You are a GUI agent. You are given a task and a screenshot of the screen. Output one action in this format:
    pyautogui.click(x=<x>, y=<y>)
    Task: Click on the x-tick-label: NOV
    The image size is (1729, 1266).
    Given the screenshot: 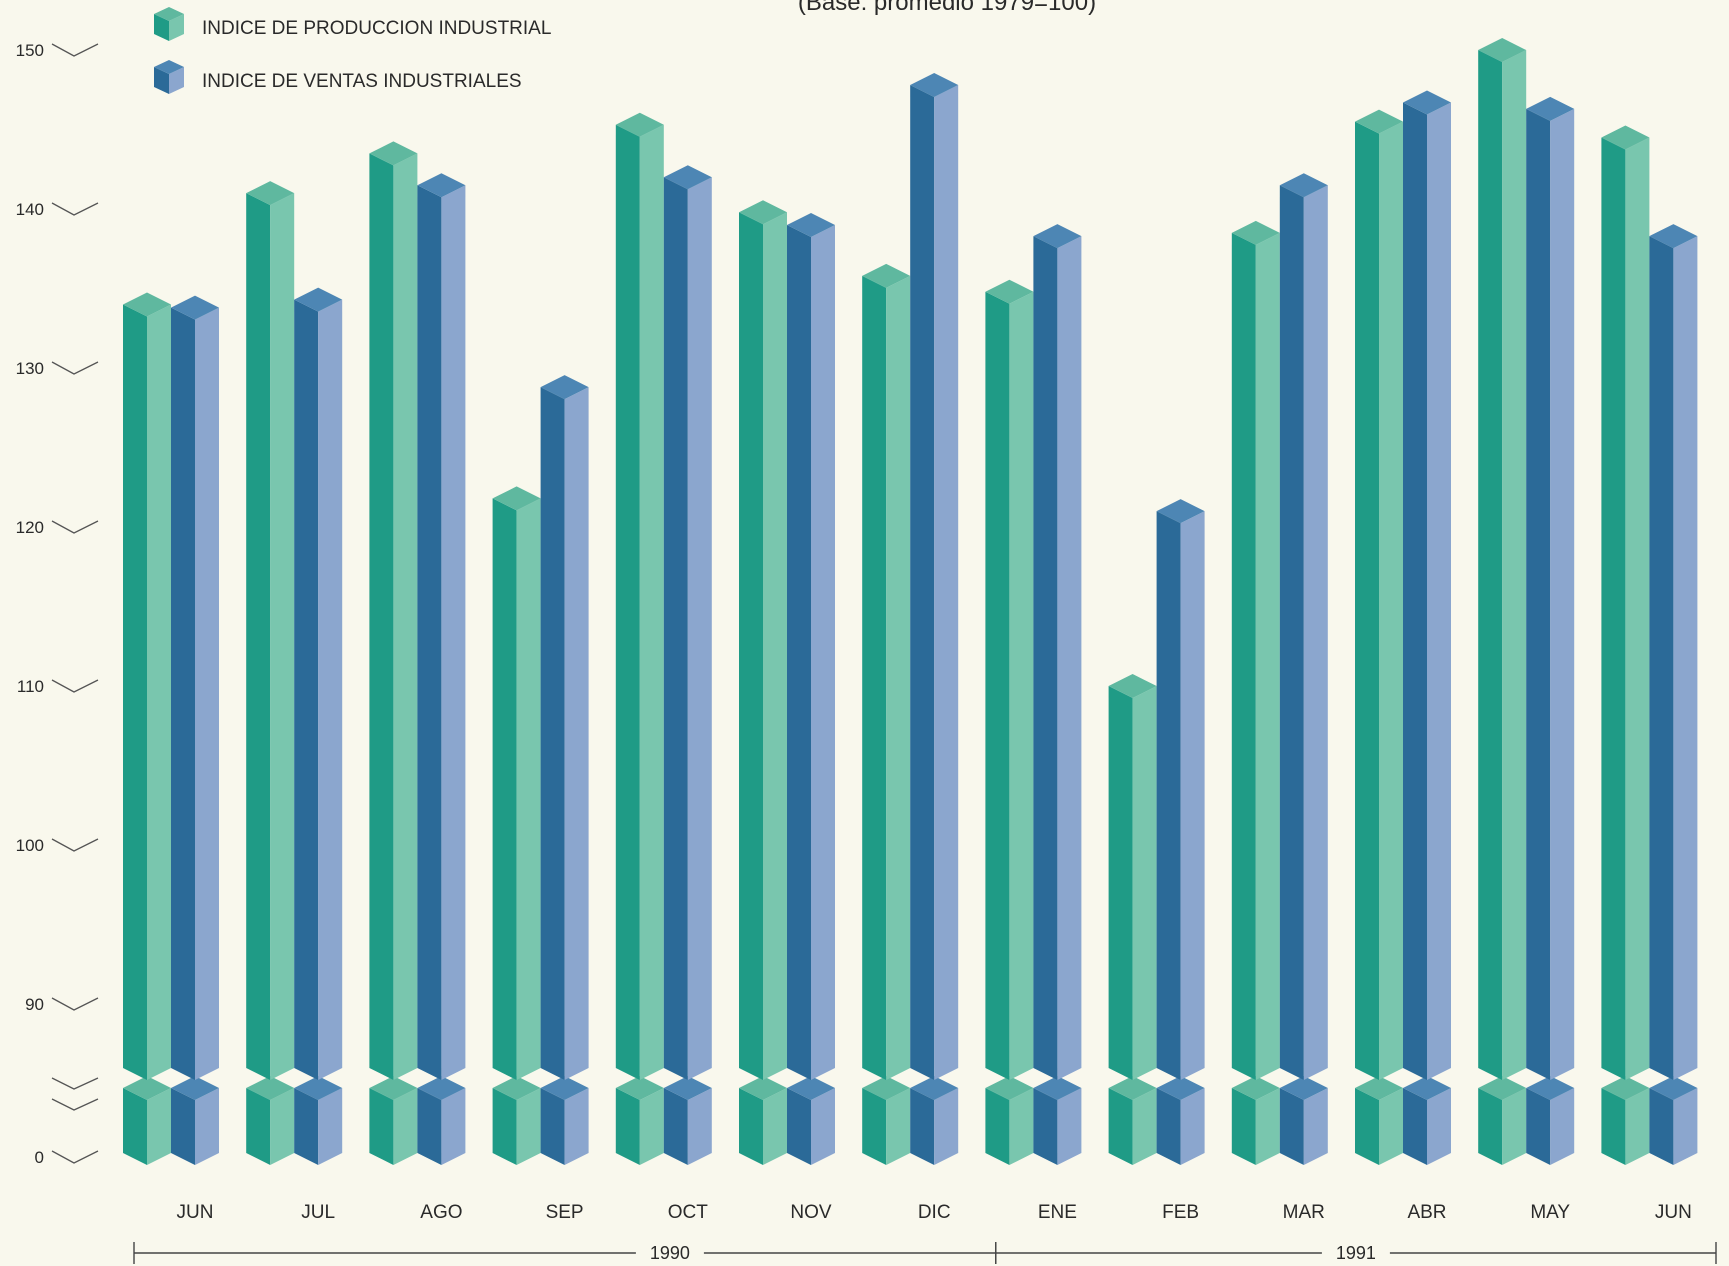 What is the action you would take?
    pyautogui.click(x=811, y=1212)
    